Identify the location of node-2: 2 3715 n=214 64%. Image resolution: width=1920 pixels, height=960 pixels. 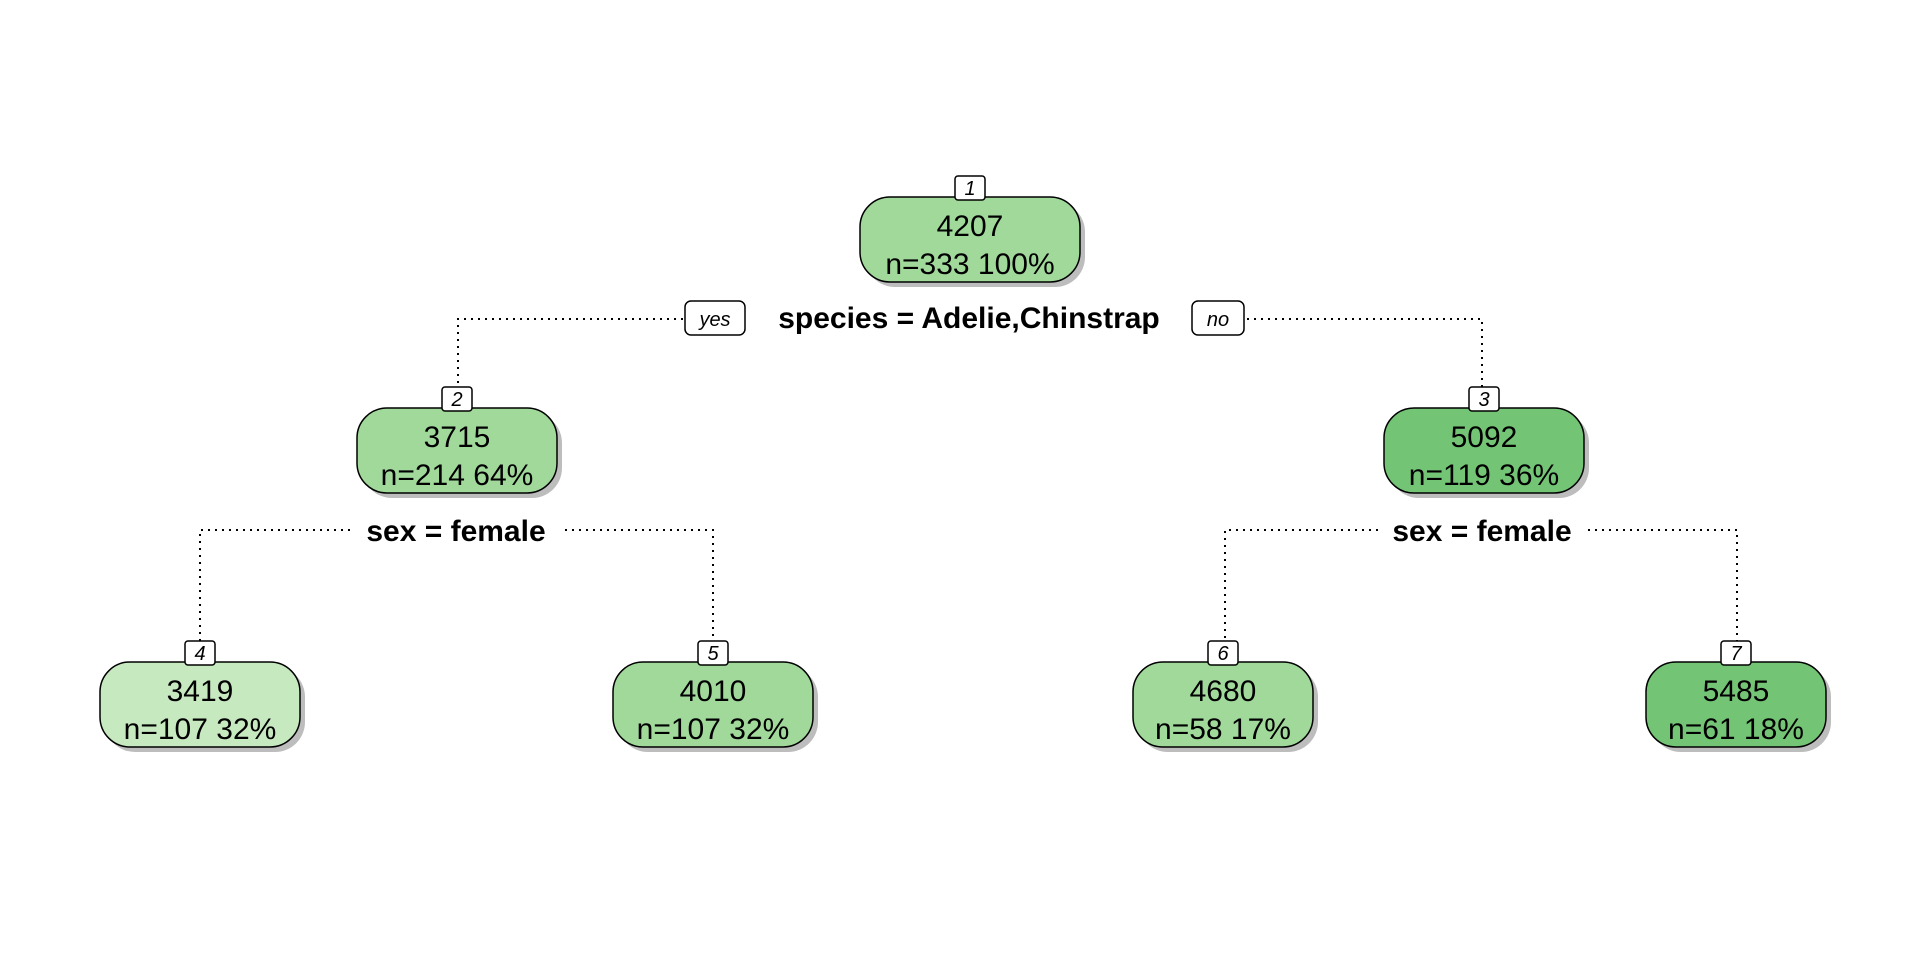
(459, 442).